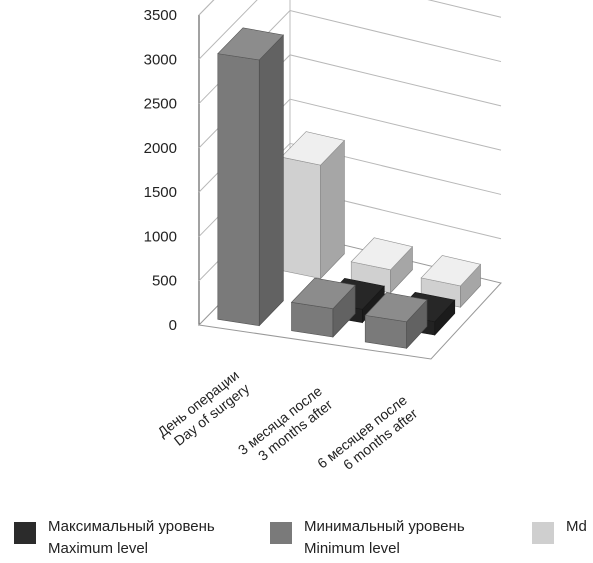  I want to click on legend-swatch-maximum, so click(25, 533).